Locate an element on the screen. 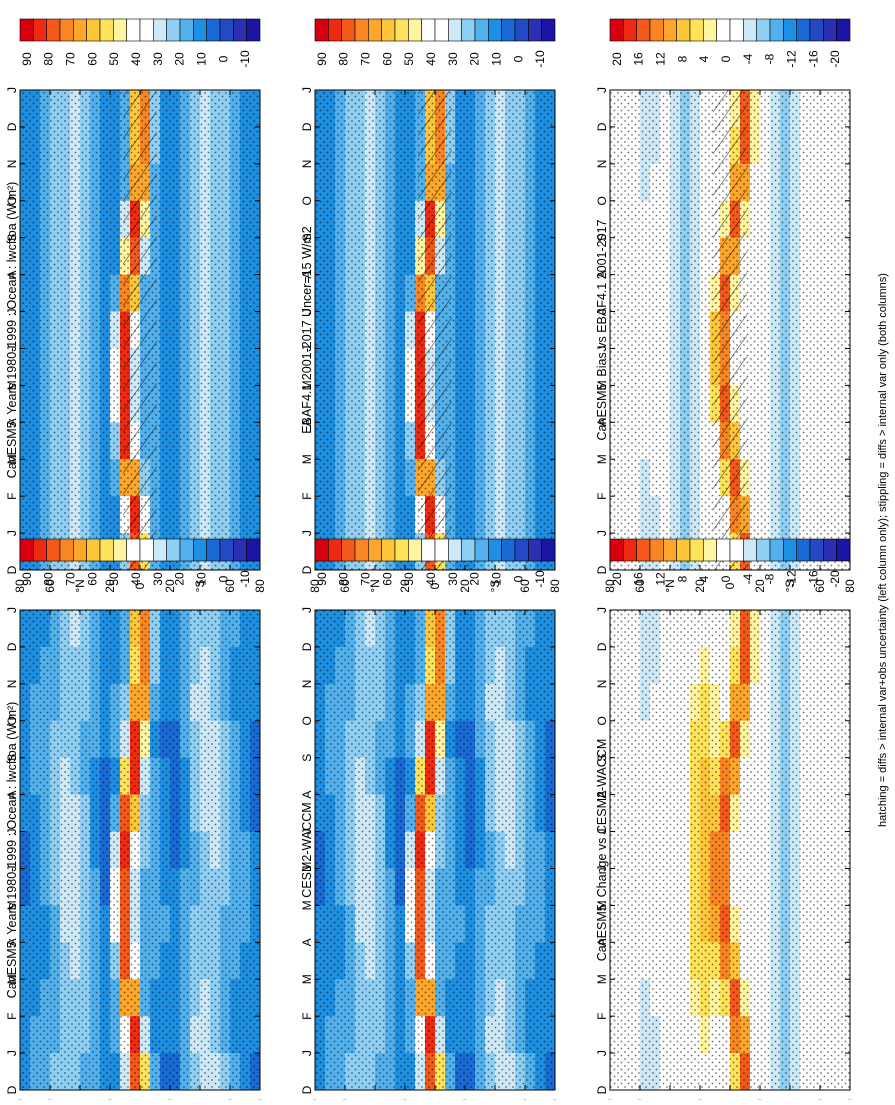  colorbar-label: 90 is located at coordinates (322, 59).